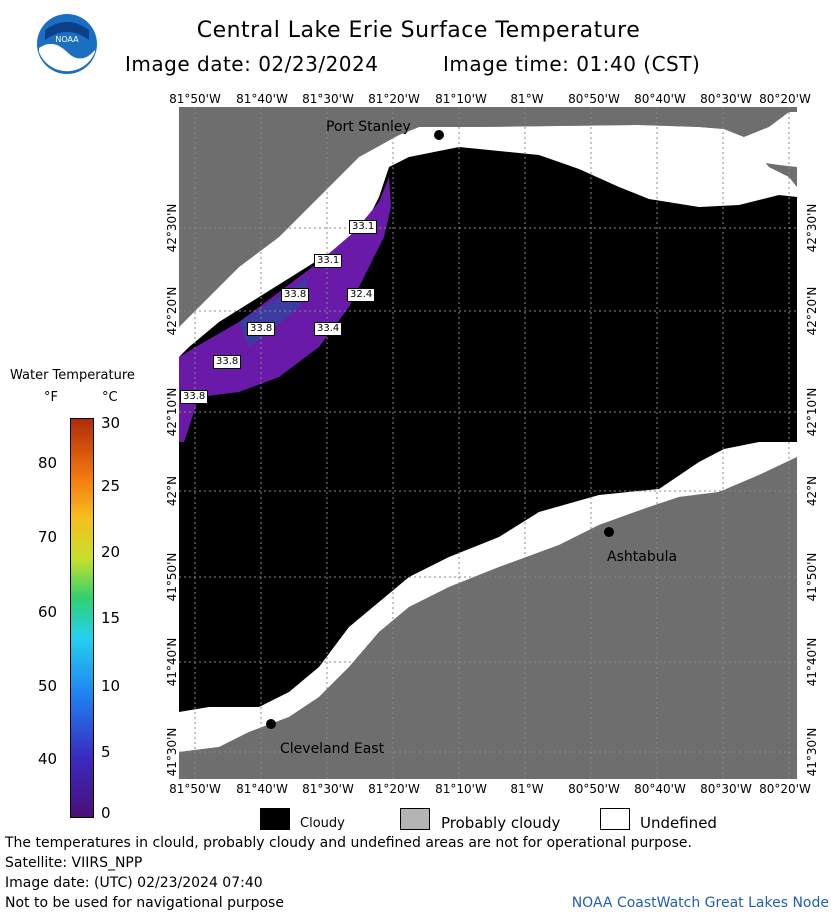 The width and height of the screenshot is (837, 919). What do you see at coordinates (111, 618) in the screenshot?
I see `celsius-tick-label: 15` at bounding box center [111, 618].